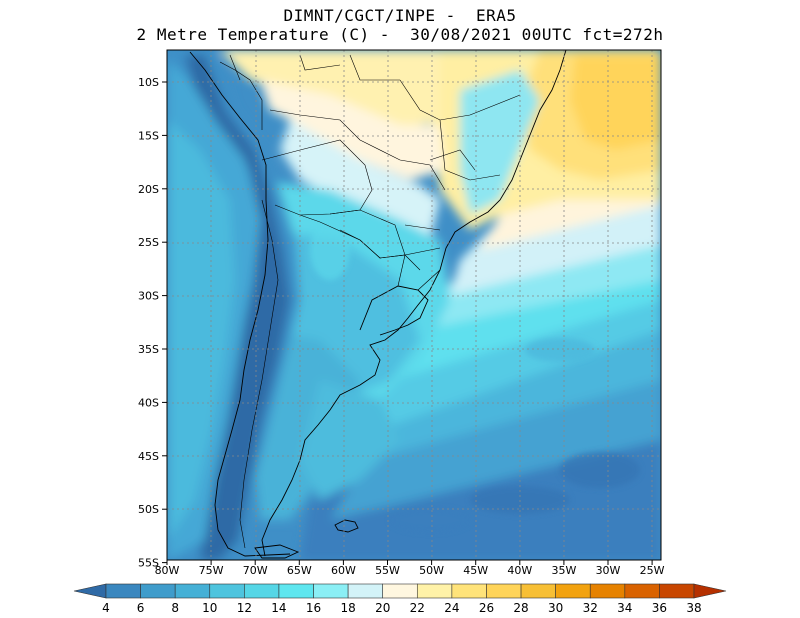 The image size is (800, 618). What do you see at coordinates (659, 608) in the screenshot?
I see `colorbar-label: 36` at bounding box center [659, 608].